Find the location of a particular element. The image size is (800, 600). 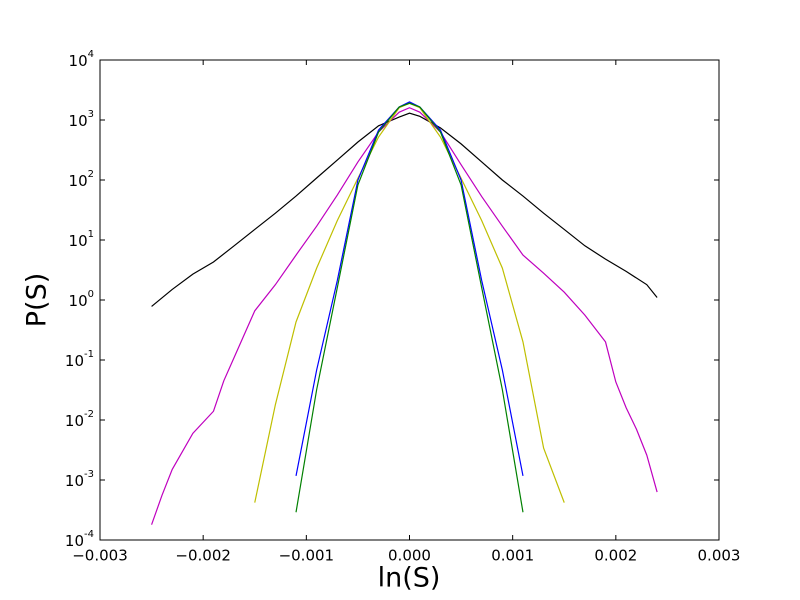

y-tick-exponent: 0 is located at coordinates (91, 294).